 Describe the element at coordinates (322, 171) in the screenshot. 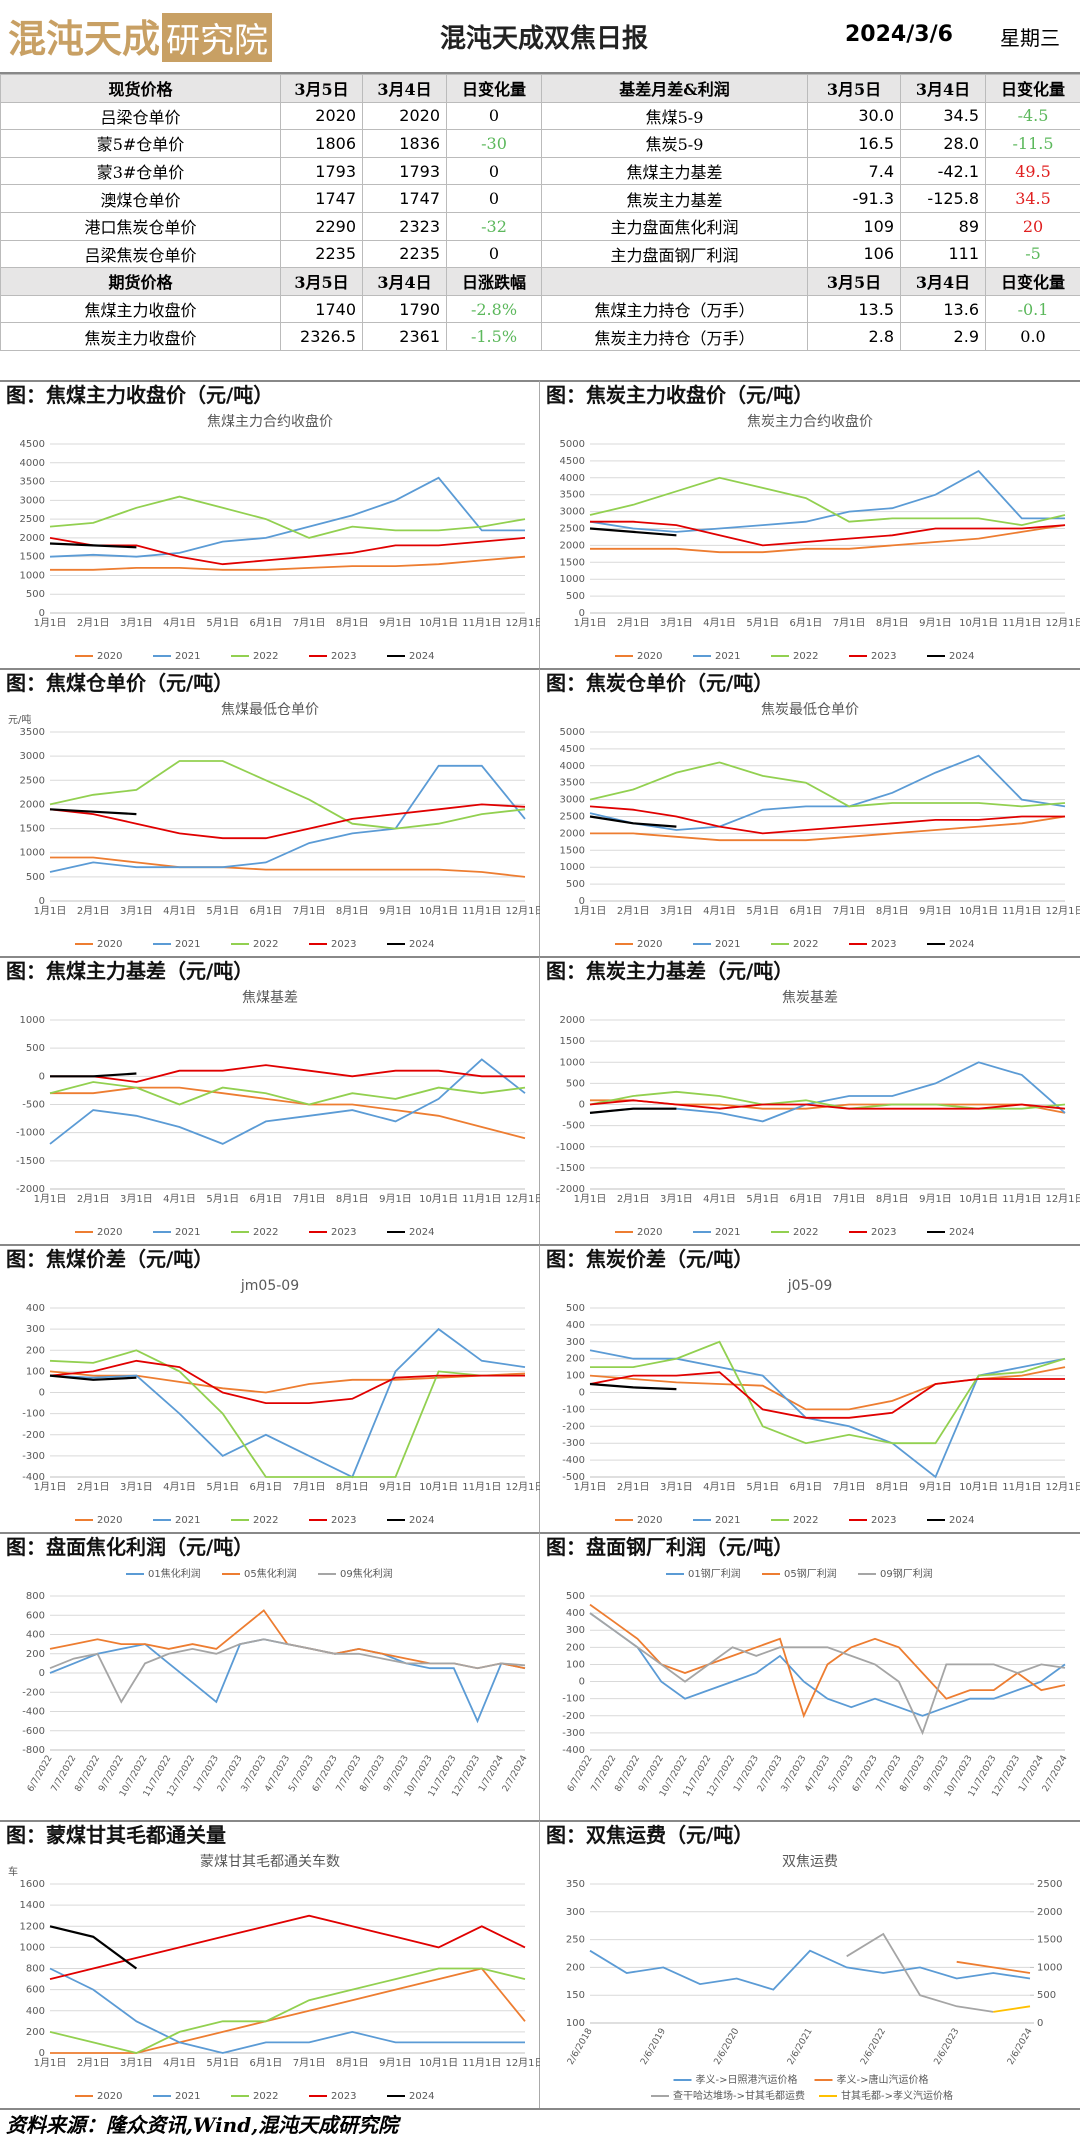

I see `table-cell: 1793` at that location.